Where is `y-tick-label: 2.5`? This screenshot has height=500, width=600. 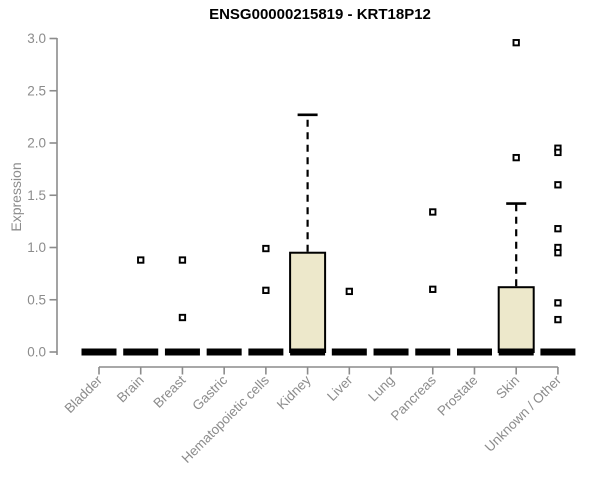 y-tick-label: 2.5 is located at coordinates (36, 90).